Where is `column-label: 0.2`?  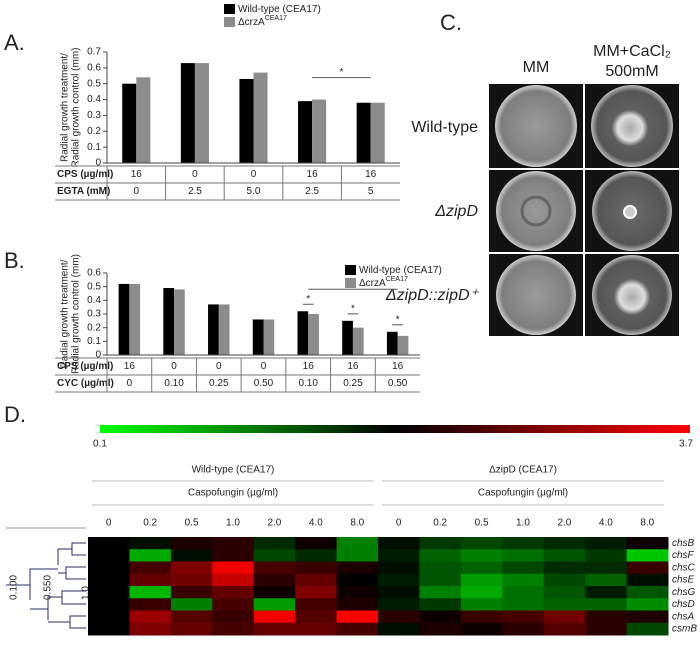
column-label: 0.2 is located at coordinates (150, 523).